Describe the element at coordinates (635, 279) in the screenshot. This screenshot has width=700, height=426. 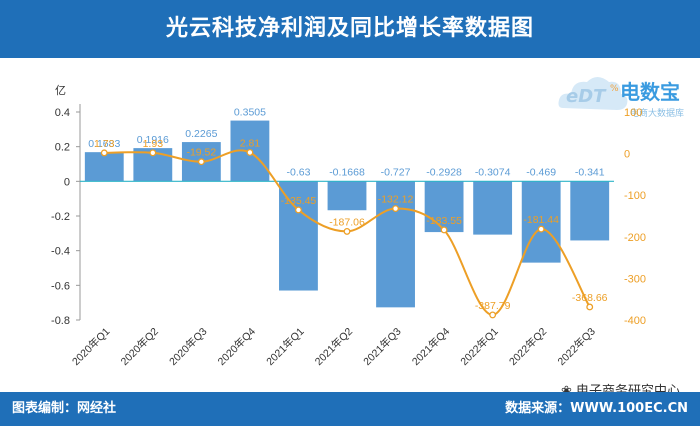
I see `y-tick-label-right: -300` at that location.